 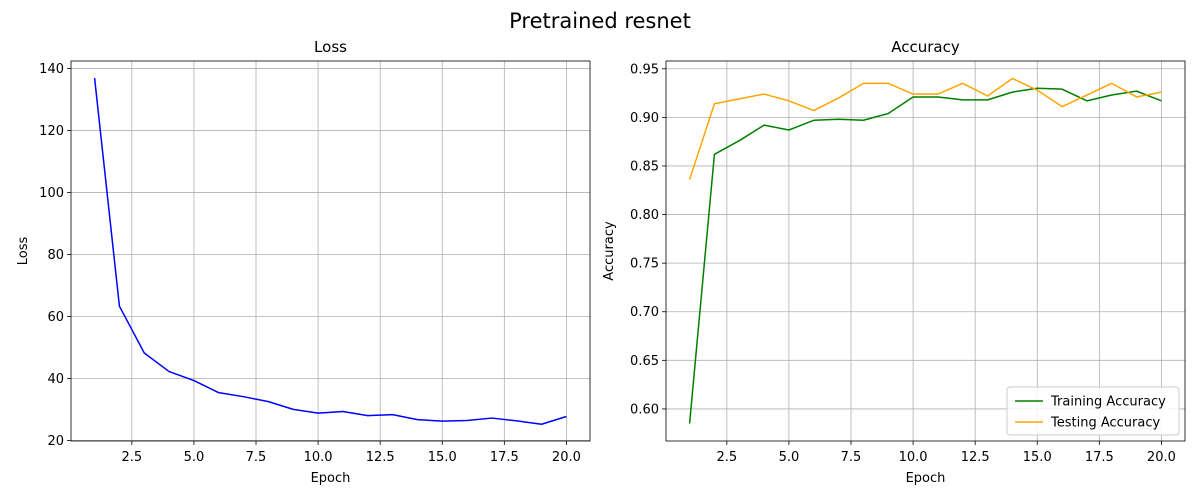 I want to click on chart-2-y-tick-label: 0.75, so click(x=644, y=264).